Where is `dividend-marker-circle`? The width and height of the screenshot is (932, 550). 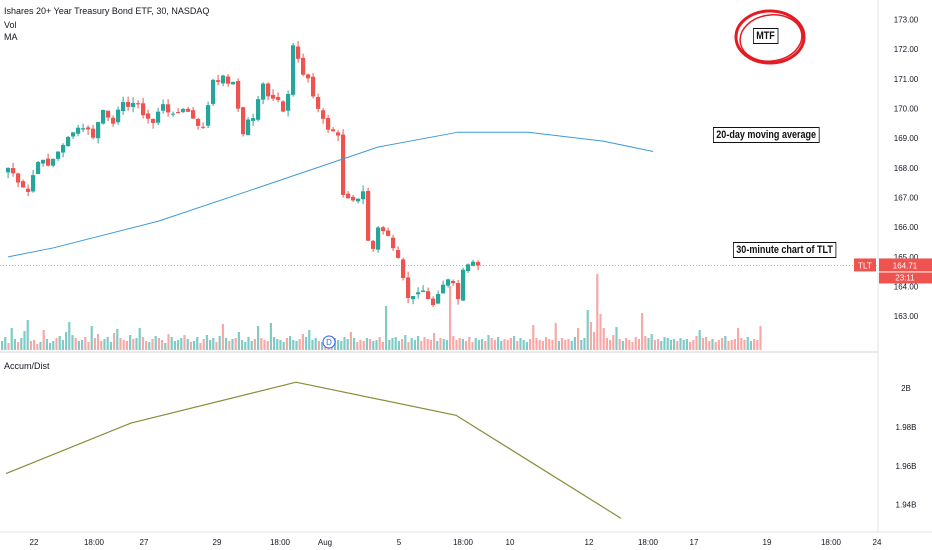
dividend-marker-circle is located at coordinates (329, 342).